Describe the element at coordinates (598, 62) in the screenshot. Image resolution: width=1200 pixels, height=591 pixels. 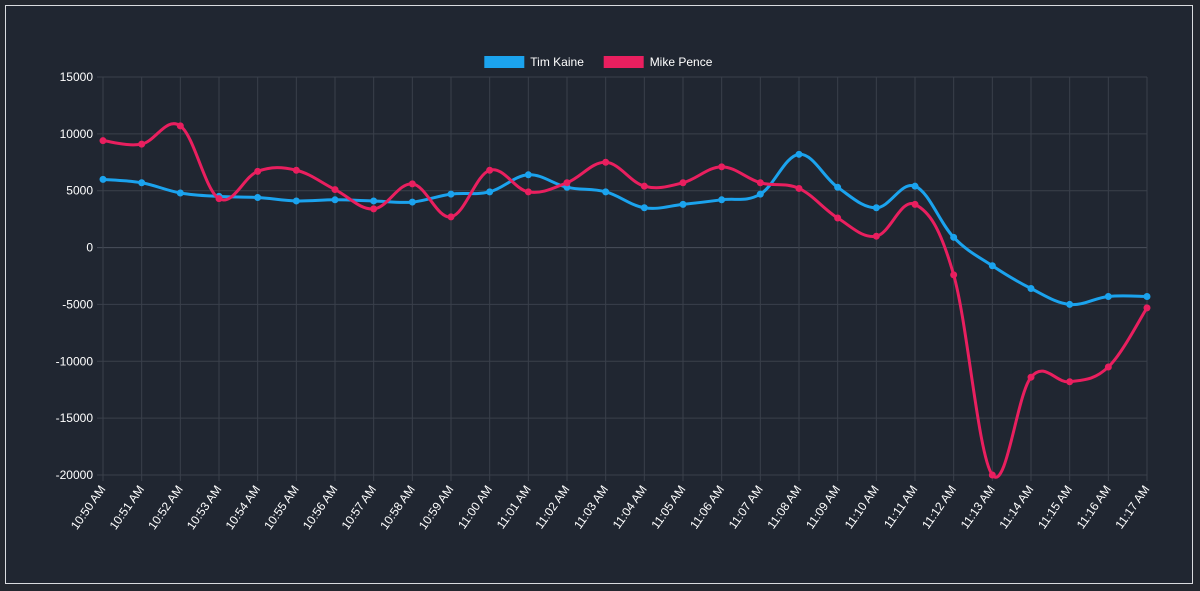
I see `legend: Tim Kaine Mike Pence` at that location.